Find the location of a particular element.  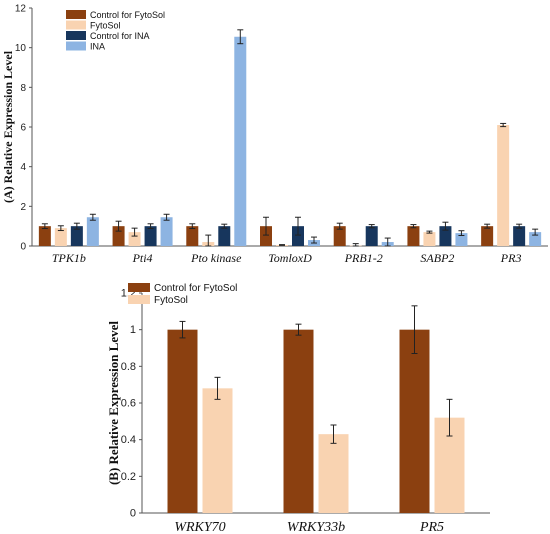

chart-a-bar-ina-sabp2 is located at coordinates (461, 239).